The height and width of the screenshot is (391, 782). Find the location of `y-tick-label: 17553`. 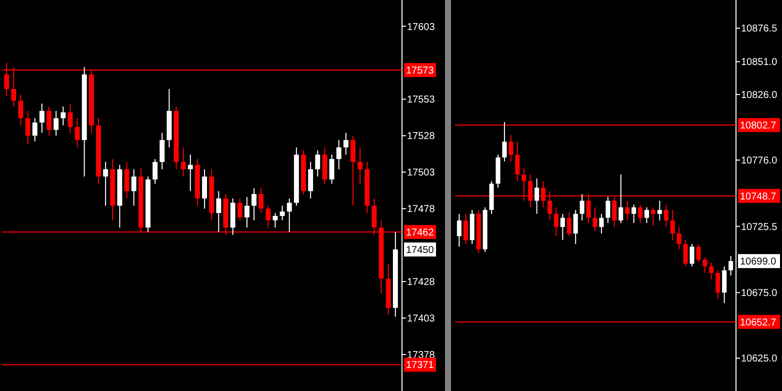

y-tick-label: 17553 is located at coordinates (421, 100).